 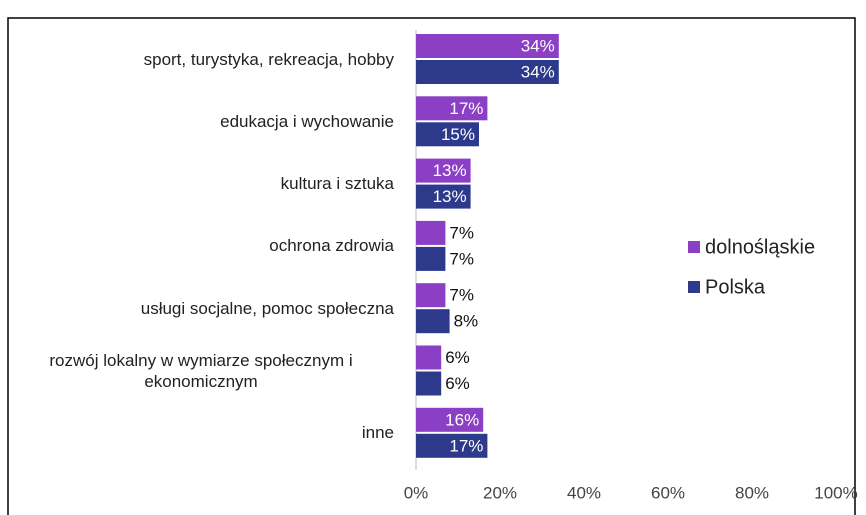 What do you see at coordinates (500, 492) in the screenshot?
I see `x-tick-label: 20%` at bounding box center [500, 492].